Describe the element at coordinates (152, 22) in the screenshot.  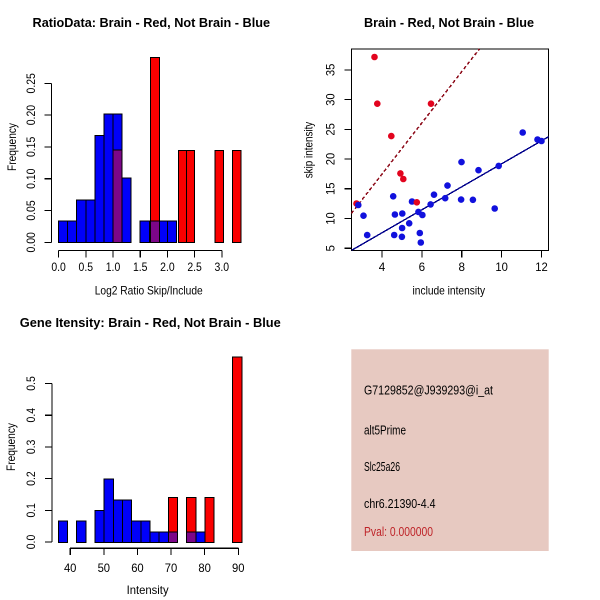
I see `svg-text:RatioData: Brain - Red, Not Br: RatioData: Brain - Red, Not Brain - Blue` at that location.